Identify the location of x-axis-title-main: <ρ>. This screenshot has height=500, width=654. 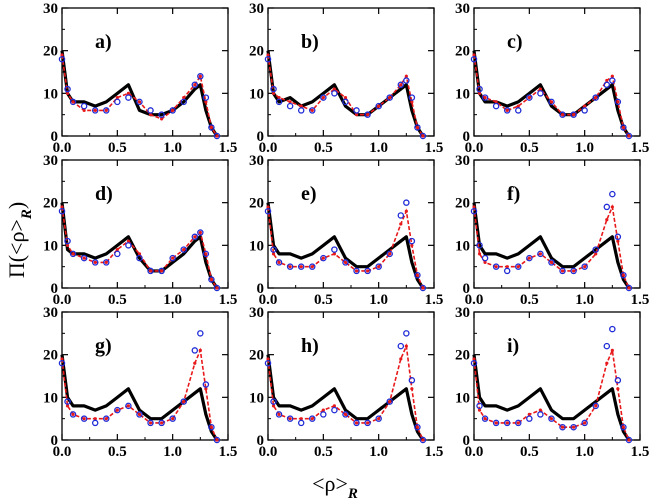
(330, 483).